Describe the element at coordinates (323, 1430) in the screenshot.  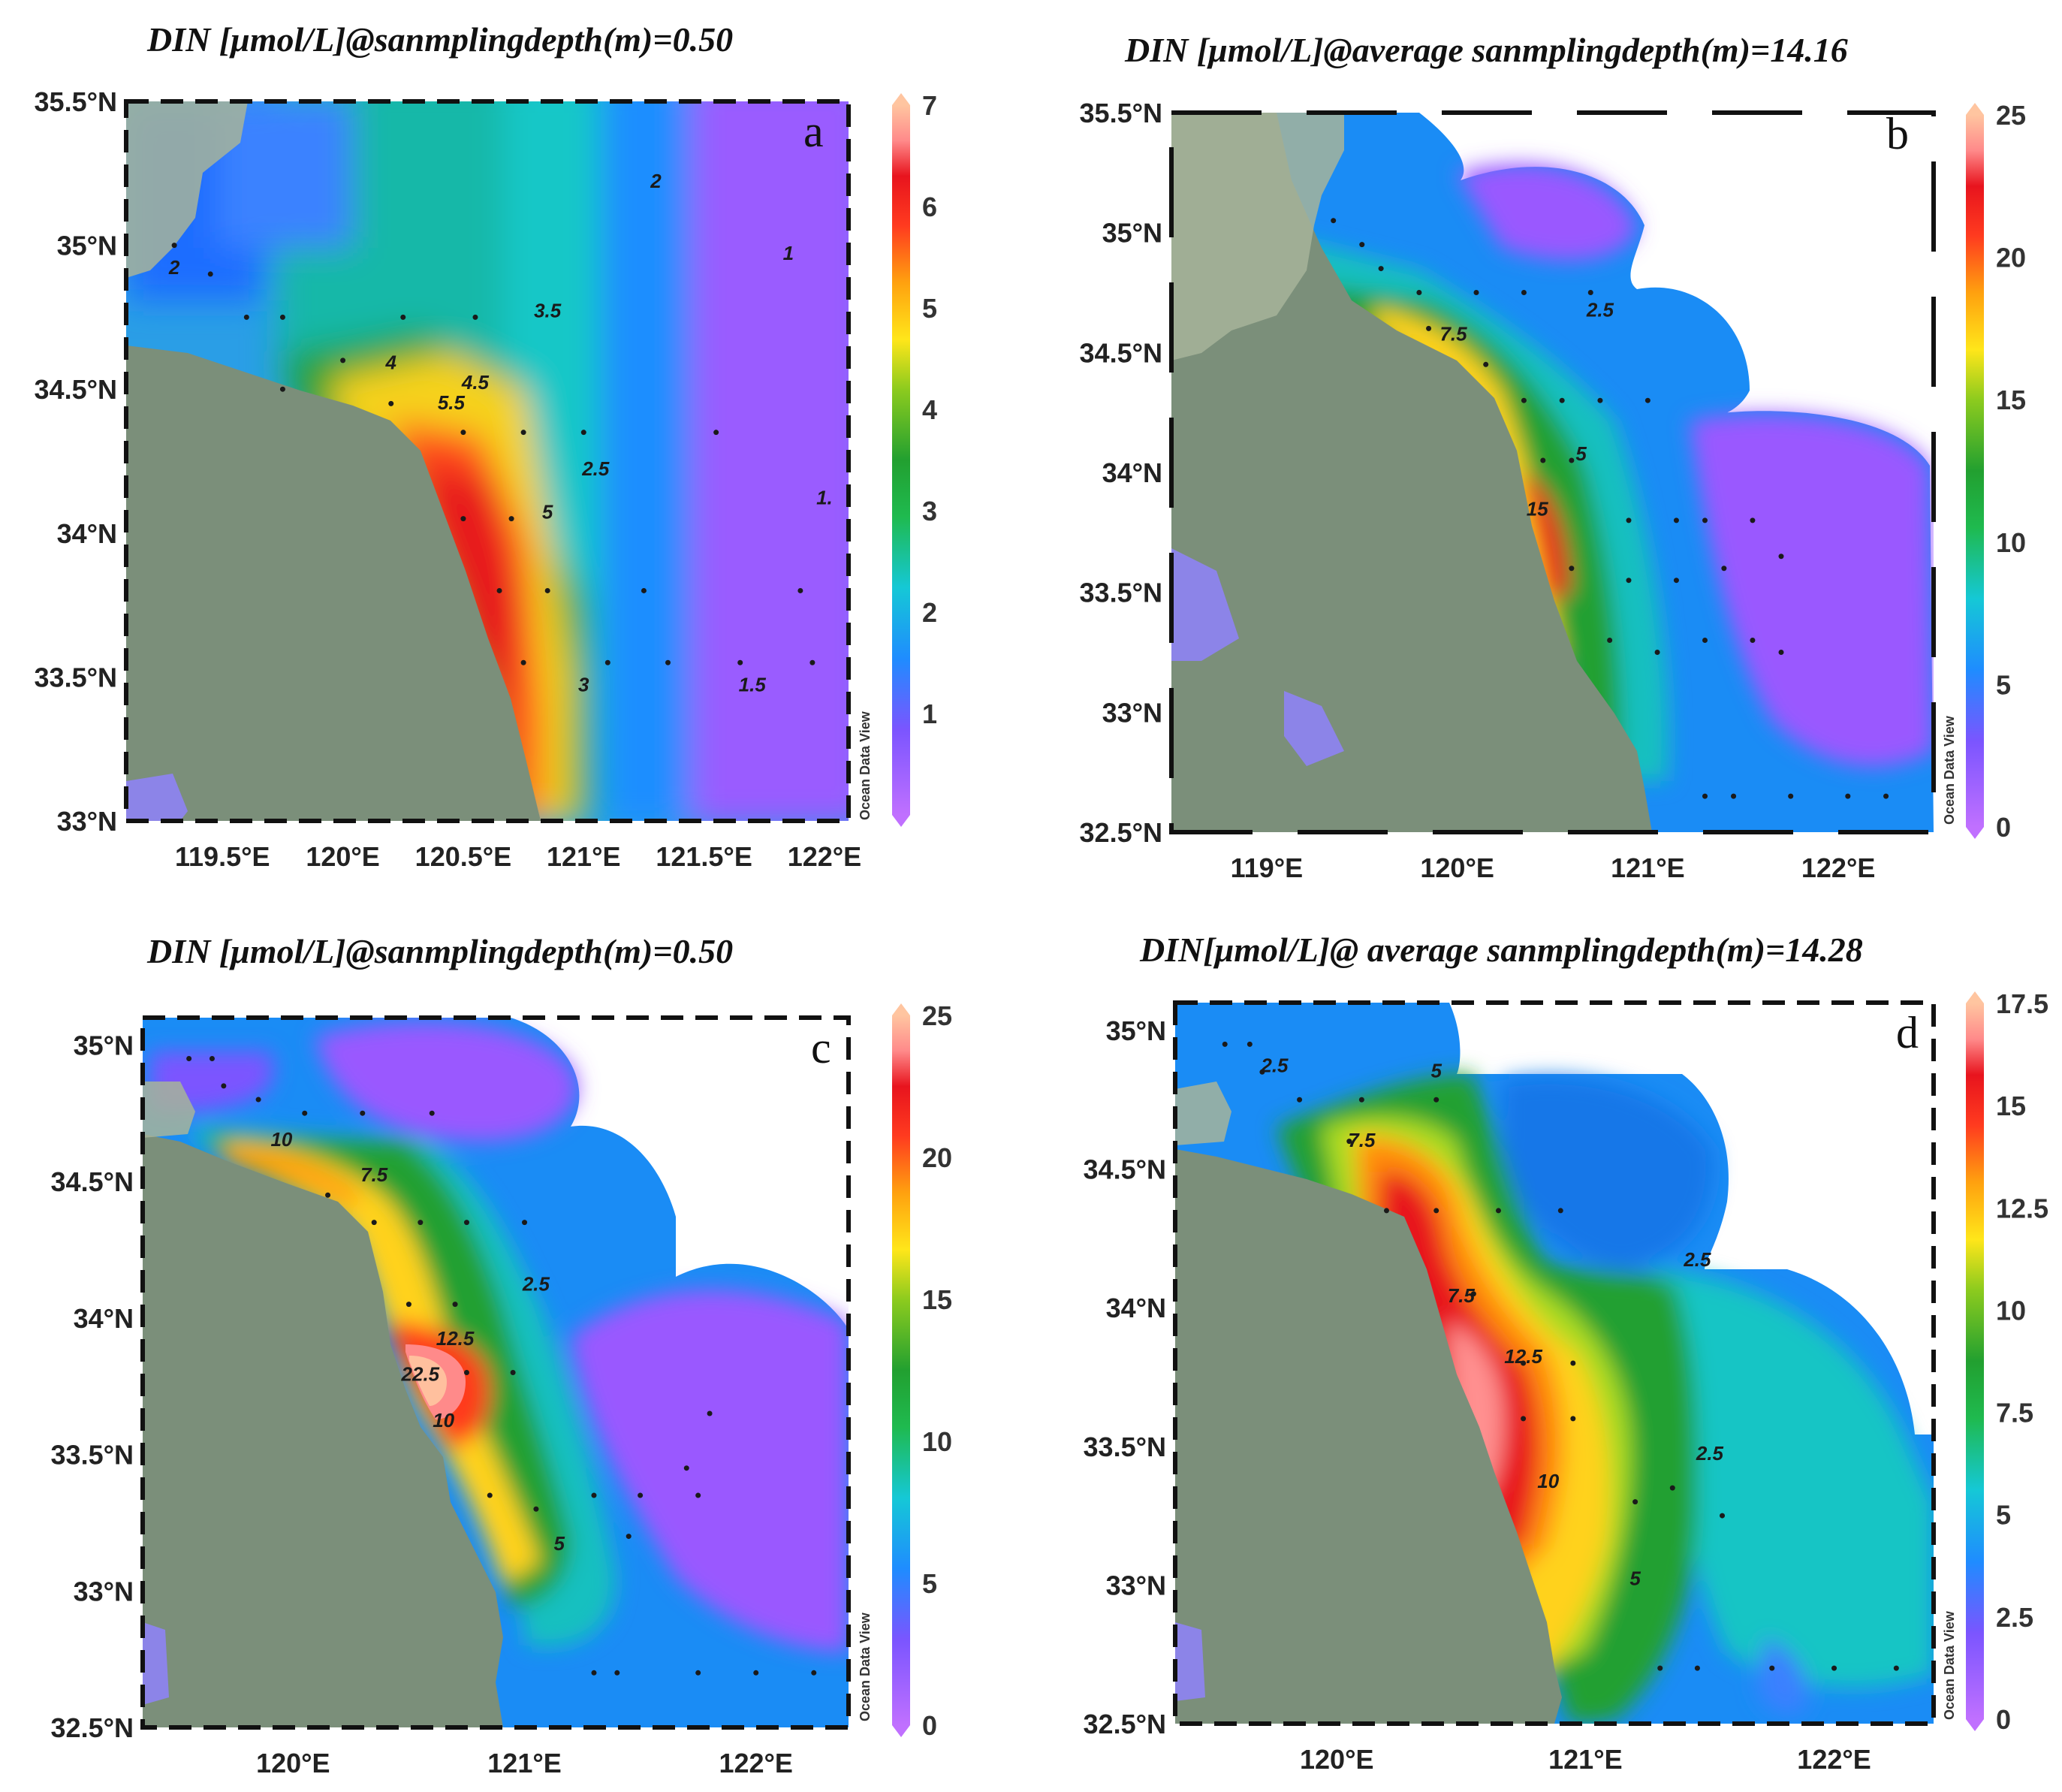
I see `panel-c-land` at that location.